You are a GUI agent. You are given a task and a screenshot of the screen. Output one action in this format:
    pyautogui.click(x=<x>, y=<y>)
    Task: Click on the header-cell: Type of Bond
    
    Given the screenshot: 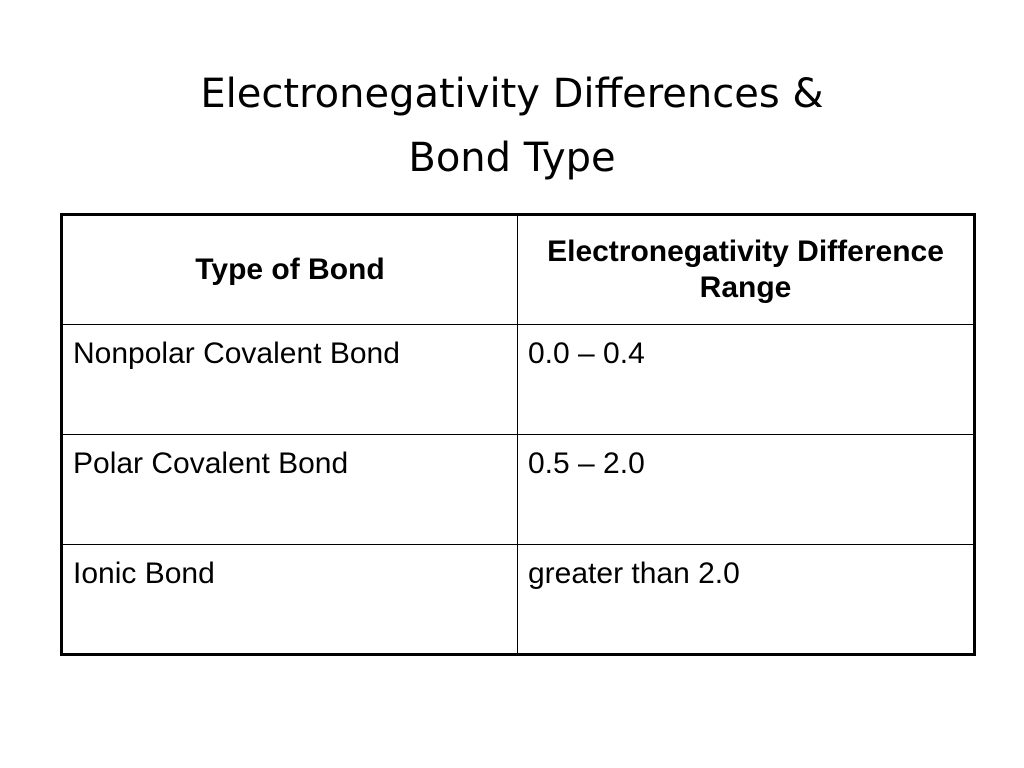 What is the action you would take?
    pyautogui.click(x=289, y=269)
    